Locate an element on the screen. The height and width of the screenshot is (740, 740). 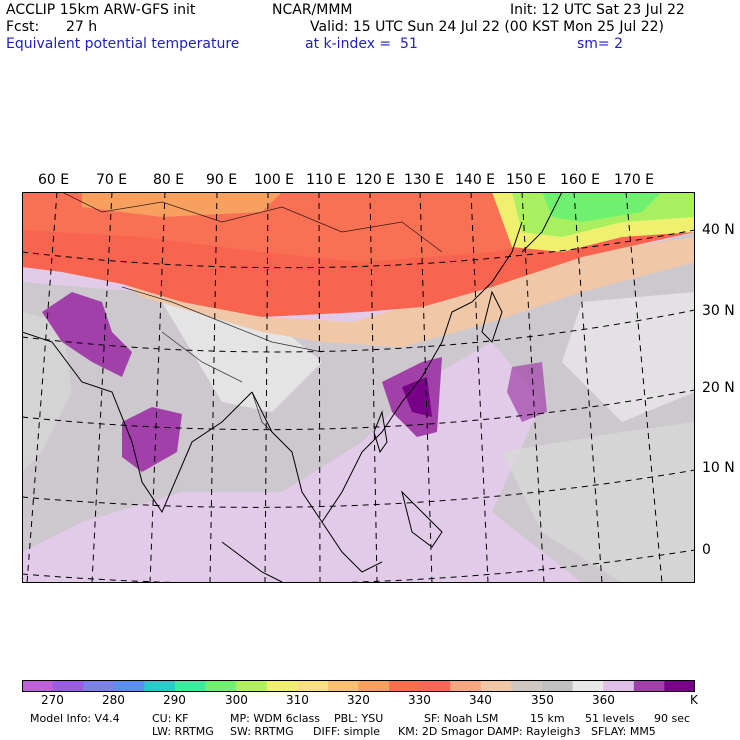
purple-core-pakistan is located at coordinates (87, 334).